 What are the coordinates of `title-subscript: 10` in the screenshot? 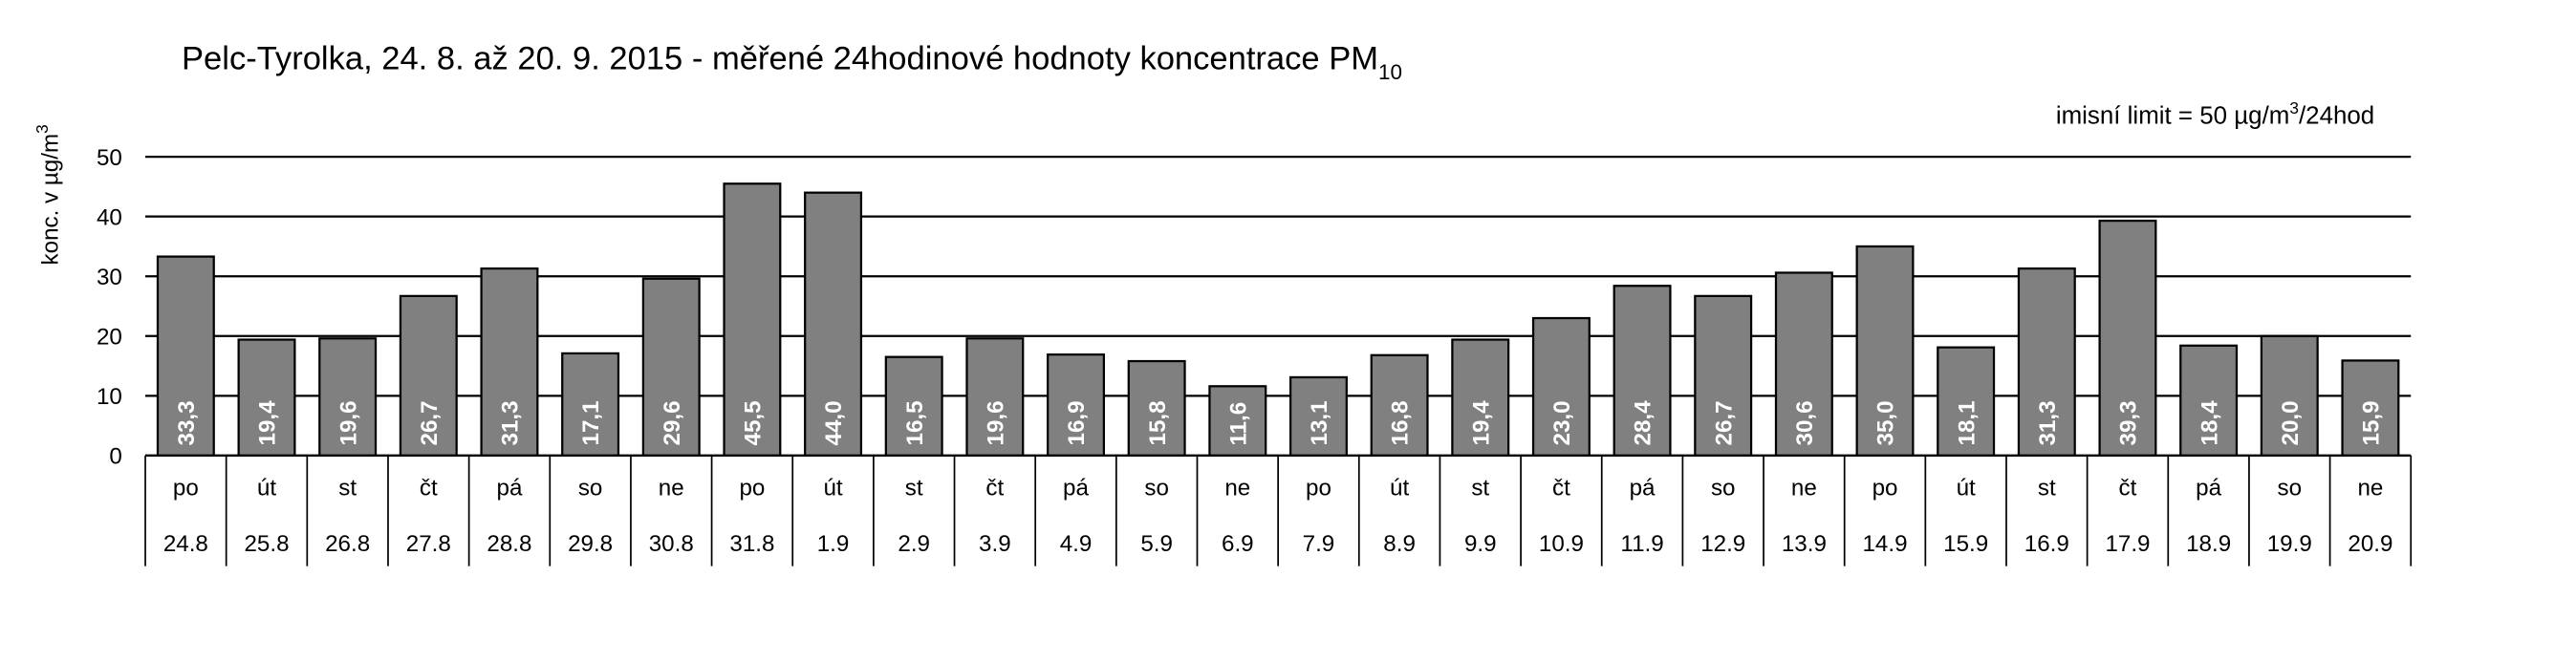 It's located at (1390, 72).